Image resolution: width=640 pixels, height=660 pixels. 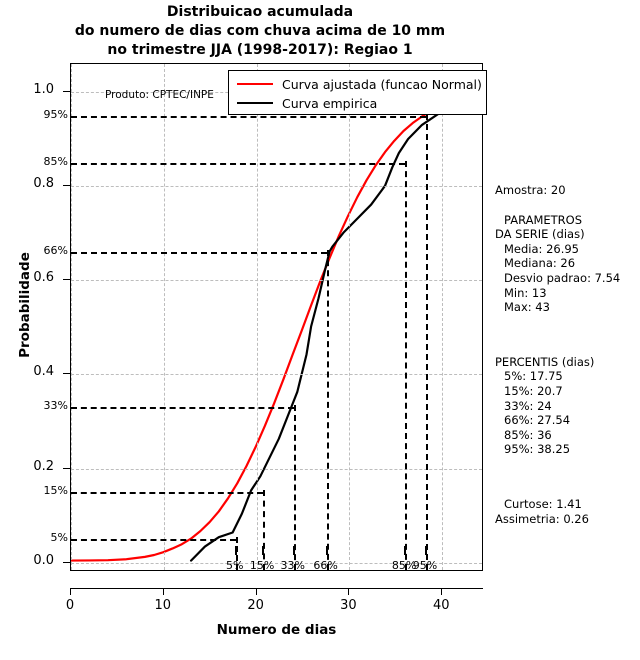 I want to click on stat-p33: 33%: 24, so click(x=528, y=405).